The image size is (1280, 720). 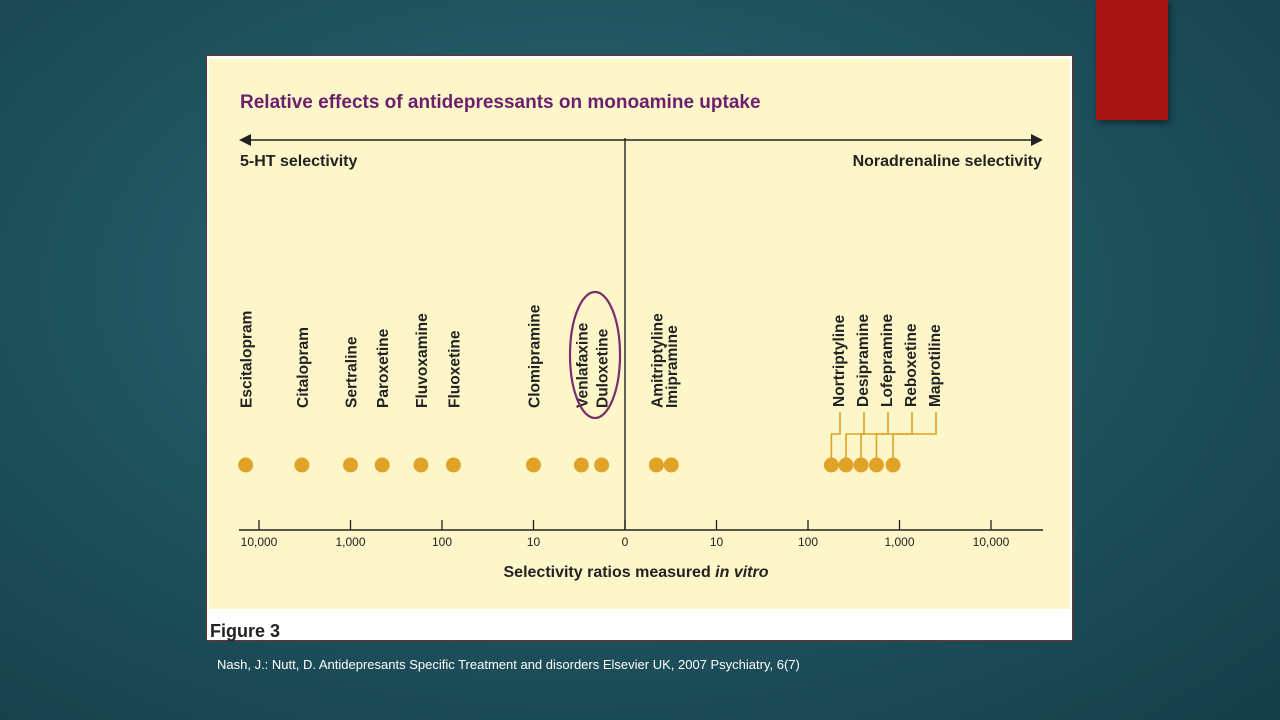 What do you see at coordinates (247, 359) in the screenshot?
I see `drug-label: Escitalopram` at bounding box center [247, 359].